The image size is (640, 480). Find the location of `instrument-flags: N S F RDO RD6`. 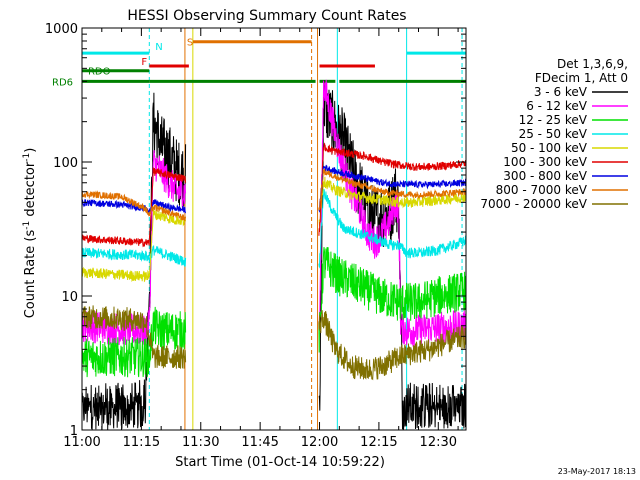

instrument-flags: N S F RDO RD6 is located at coordinates (259, 63).